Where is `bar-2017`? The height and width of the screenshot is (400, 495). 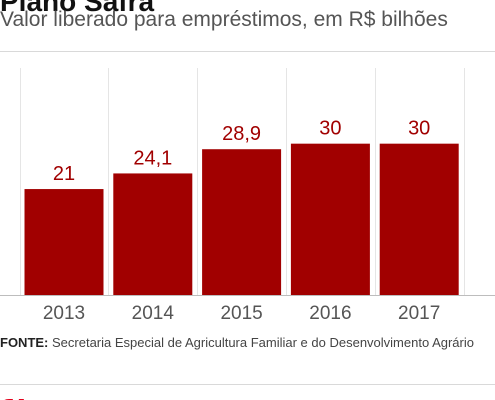
bar-2017 is located at coordinates (419, 219).